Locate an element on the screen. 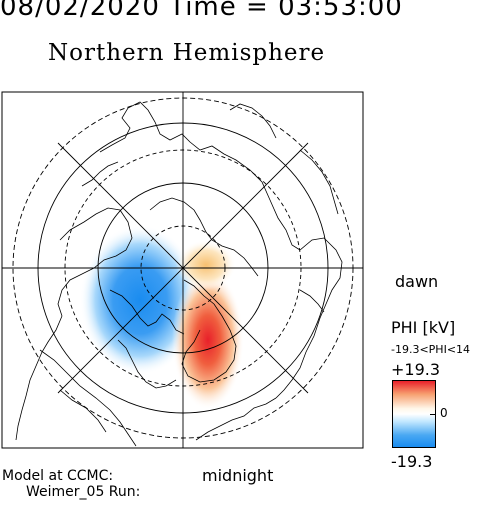  colorbar is located at coordinates (414, 414).